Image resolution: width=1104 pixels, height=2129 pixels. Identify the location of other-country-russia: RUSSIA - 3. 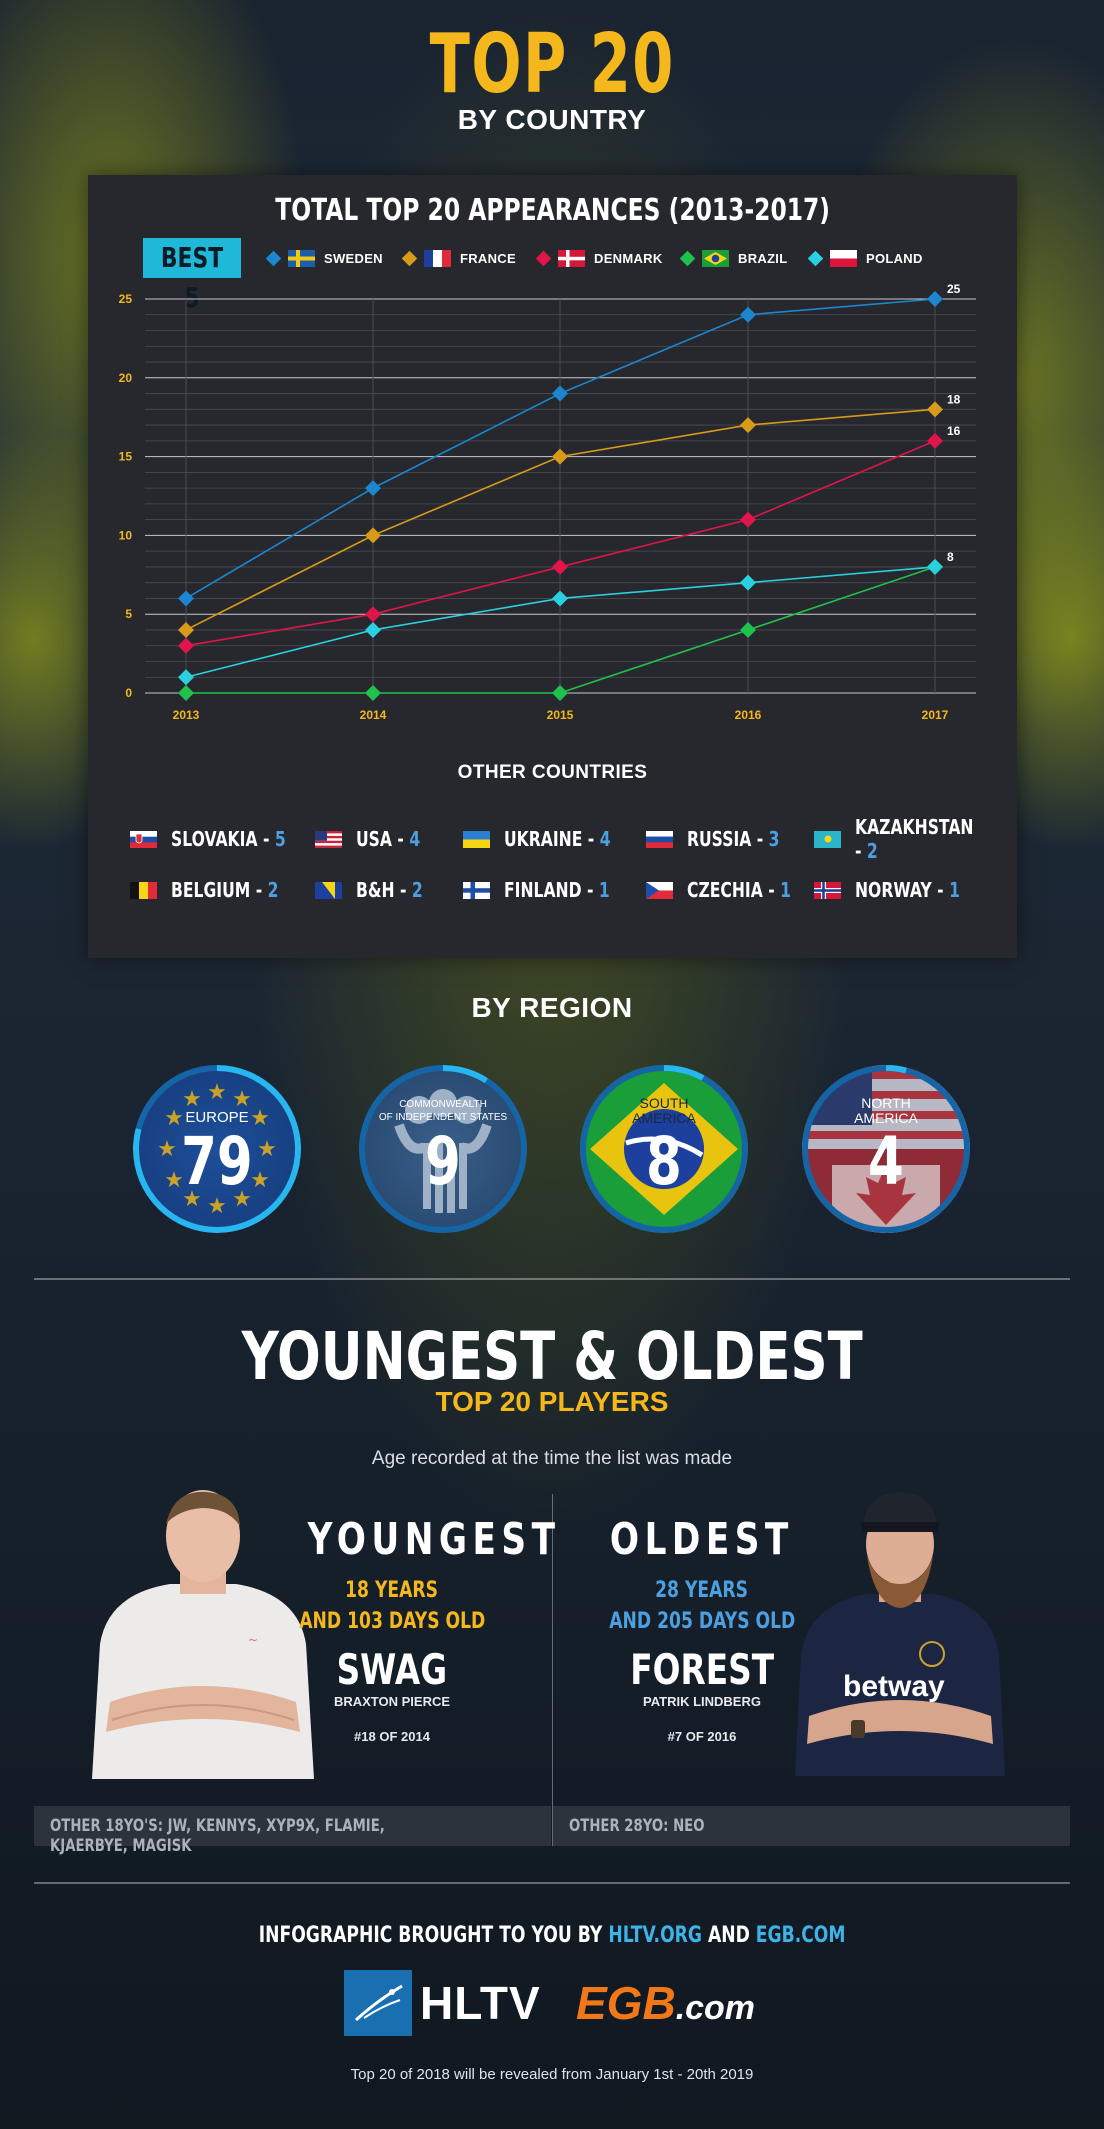
(726, 839).